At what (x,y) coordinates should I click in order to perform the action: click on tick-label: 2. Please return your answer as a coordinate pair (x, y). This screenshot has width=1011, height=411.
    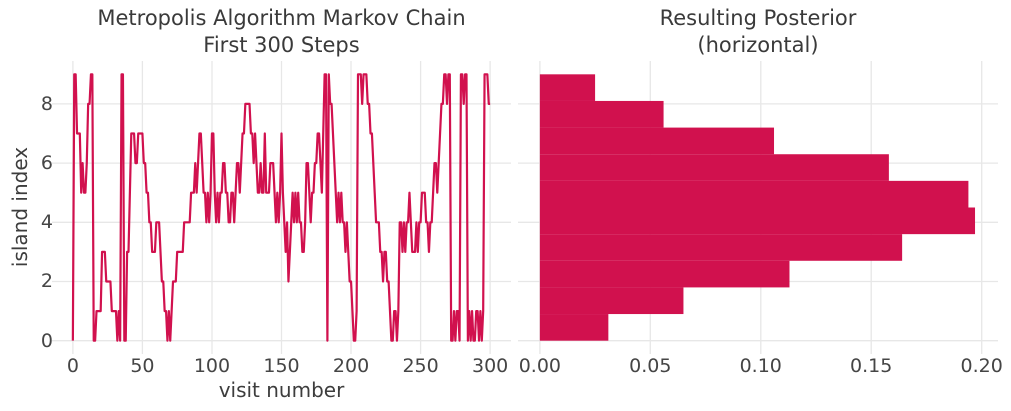
    Looking at the image, I should click on (46, 281).